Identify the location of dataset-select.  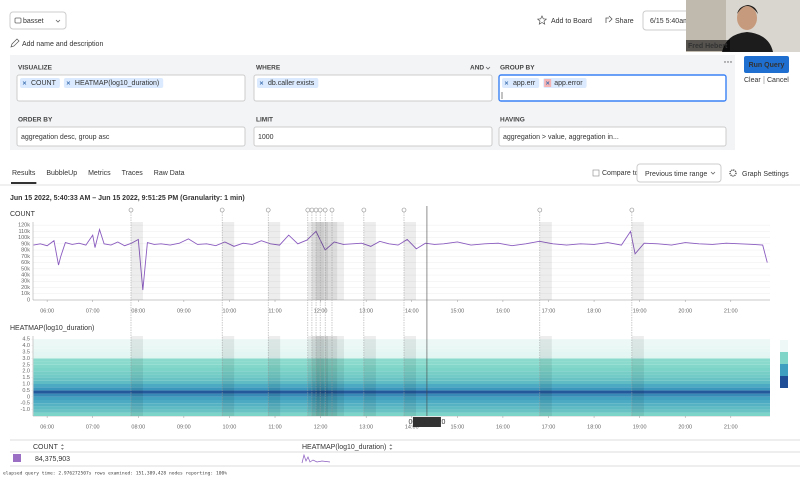
(38, 20).